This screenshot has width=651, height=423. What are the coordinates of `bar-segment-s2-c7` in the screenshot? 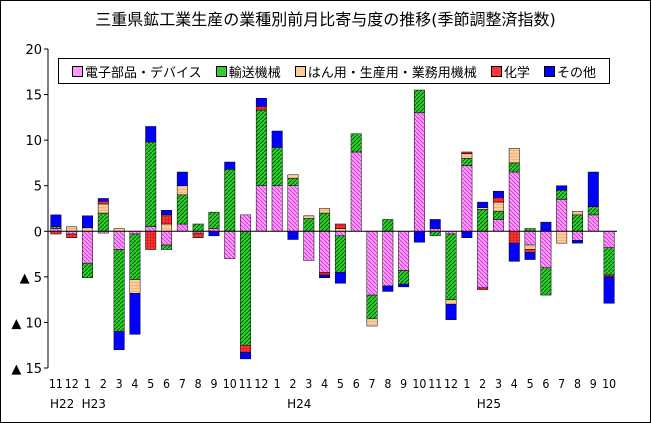 It's located at (167, 227).